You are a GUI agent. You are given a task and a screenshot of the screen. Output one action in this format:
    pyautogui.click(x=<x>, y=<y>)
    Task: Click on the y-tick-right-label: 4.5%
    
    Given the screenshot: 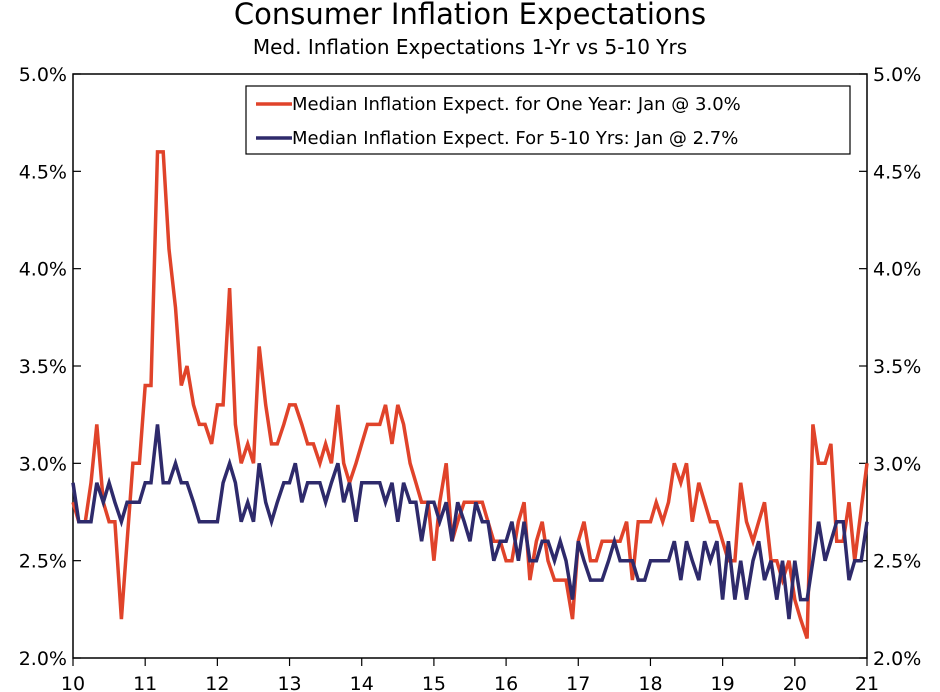 What is the action you would take?
    pyautogui.click(x=897, y=172)
    